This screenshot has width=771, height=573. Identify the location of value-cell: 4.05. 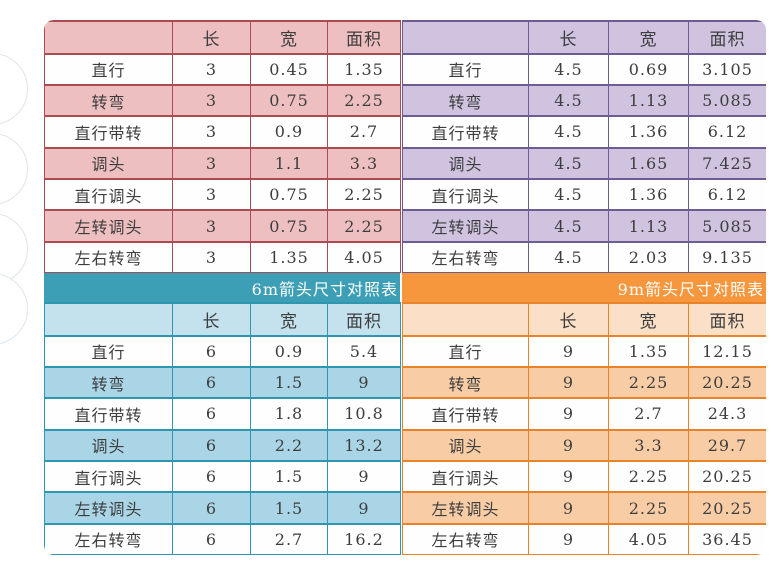
(364, 256).